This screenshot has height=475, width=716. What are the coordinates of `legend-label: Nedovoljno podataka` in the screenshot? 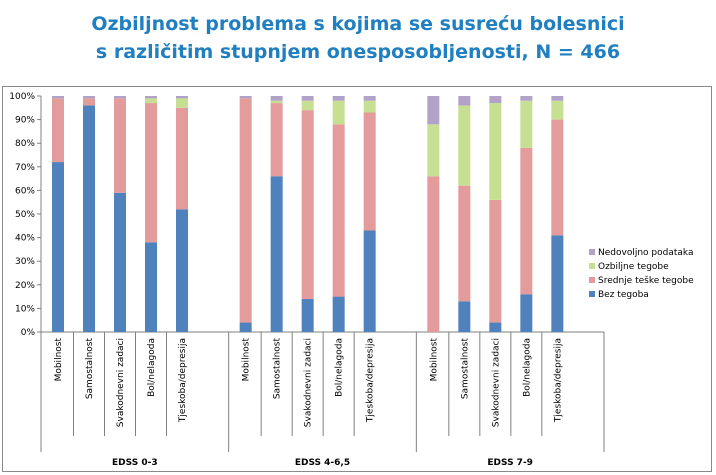 It's located at (645, 253).